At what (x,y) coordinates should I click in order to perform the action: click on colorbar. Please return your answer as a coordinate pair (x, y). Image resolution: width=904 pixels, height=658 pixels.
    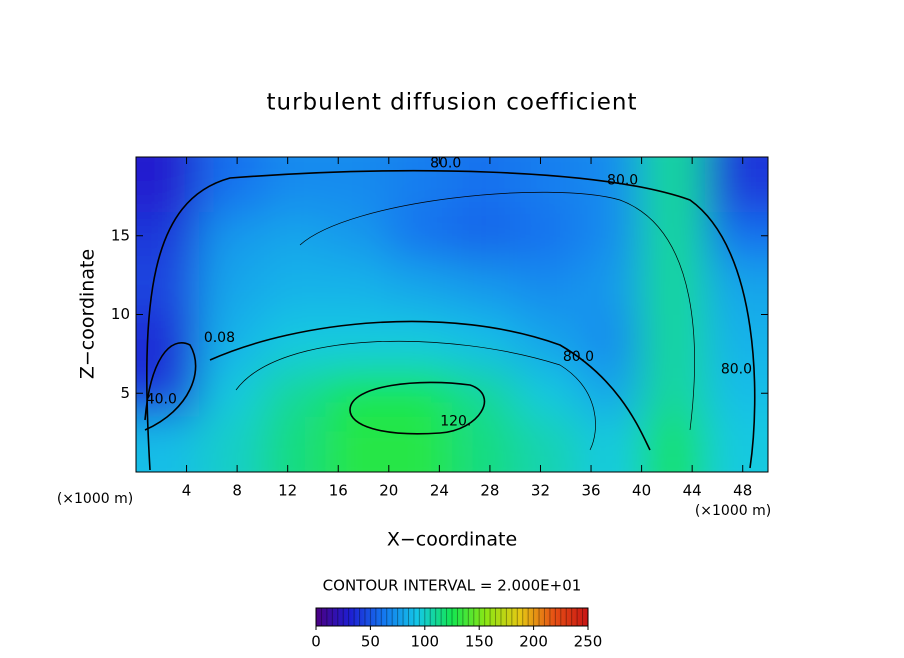
    Looking at the image, I should click on (452, 617).